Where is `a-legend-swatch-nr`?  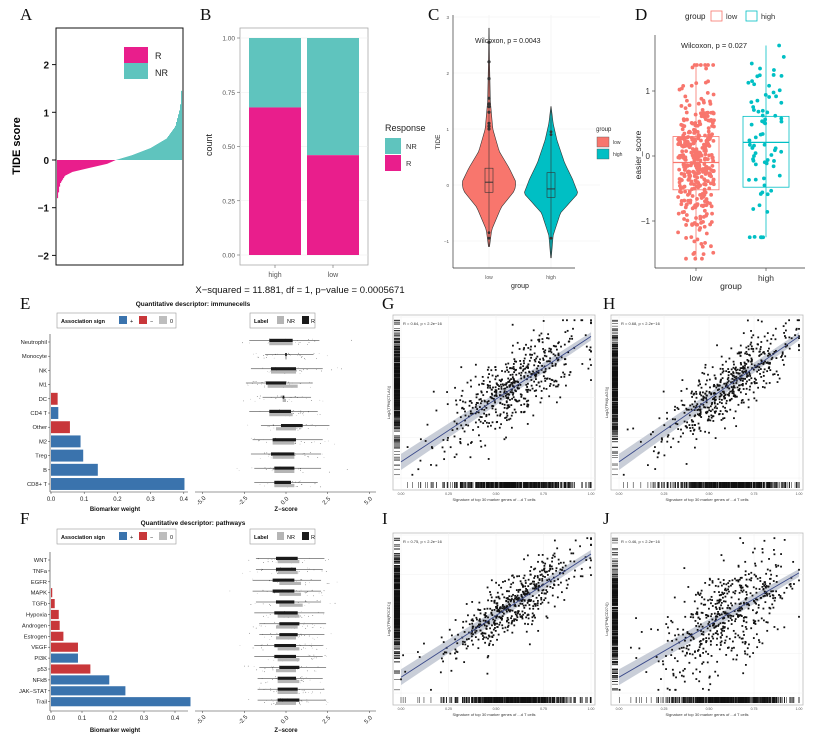
a-legend-swatch-nr is located at coordinates (136, 71).